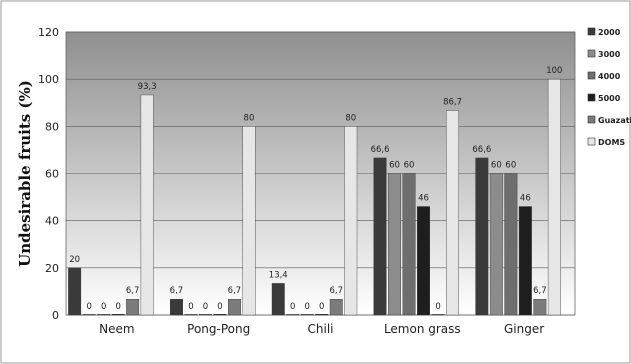 The height and width of the screenshot is (364, 631). What do you see at coordinates (75, 291) in the screenshot?
I see `bar-2000-neem` at bounding box center [75, 291].